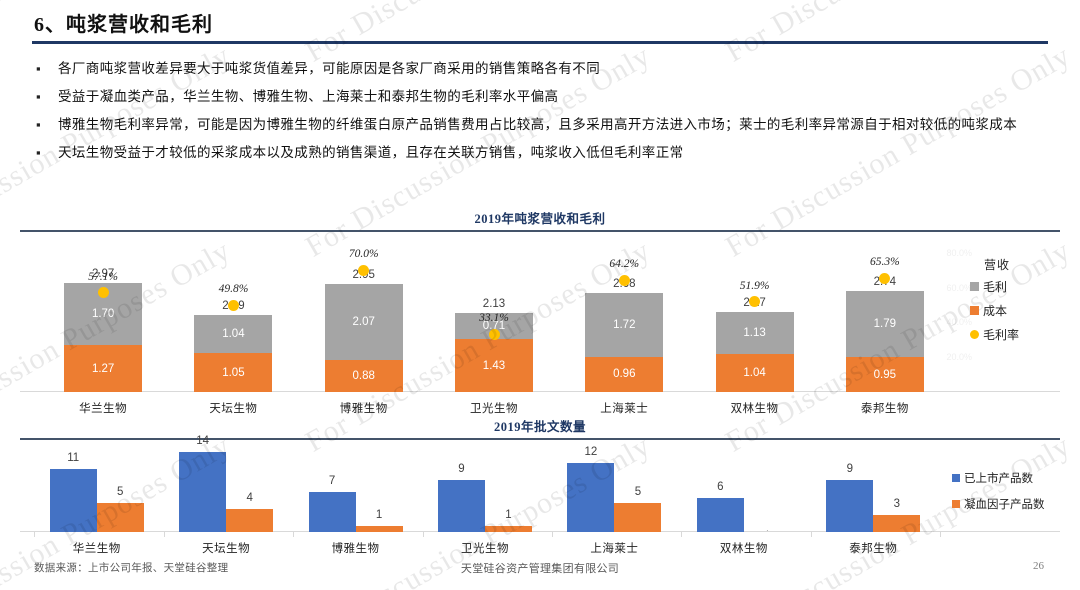 This screenshot has width=1080, height=590. I want to click on chart2-legend: 已上市产品数 凝血因子产品数, so click(1006, 496).